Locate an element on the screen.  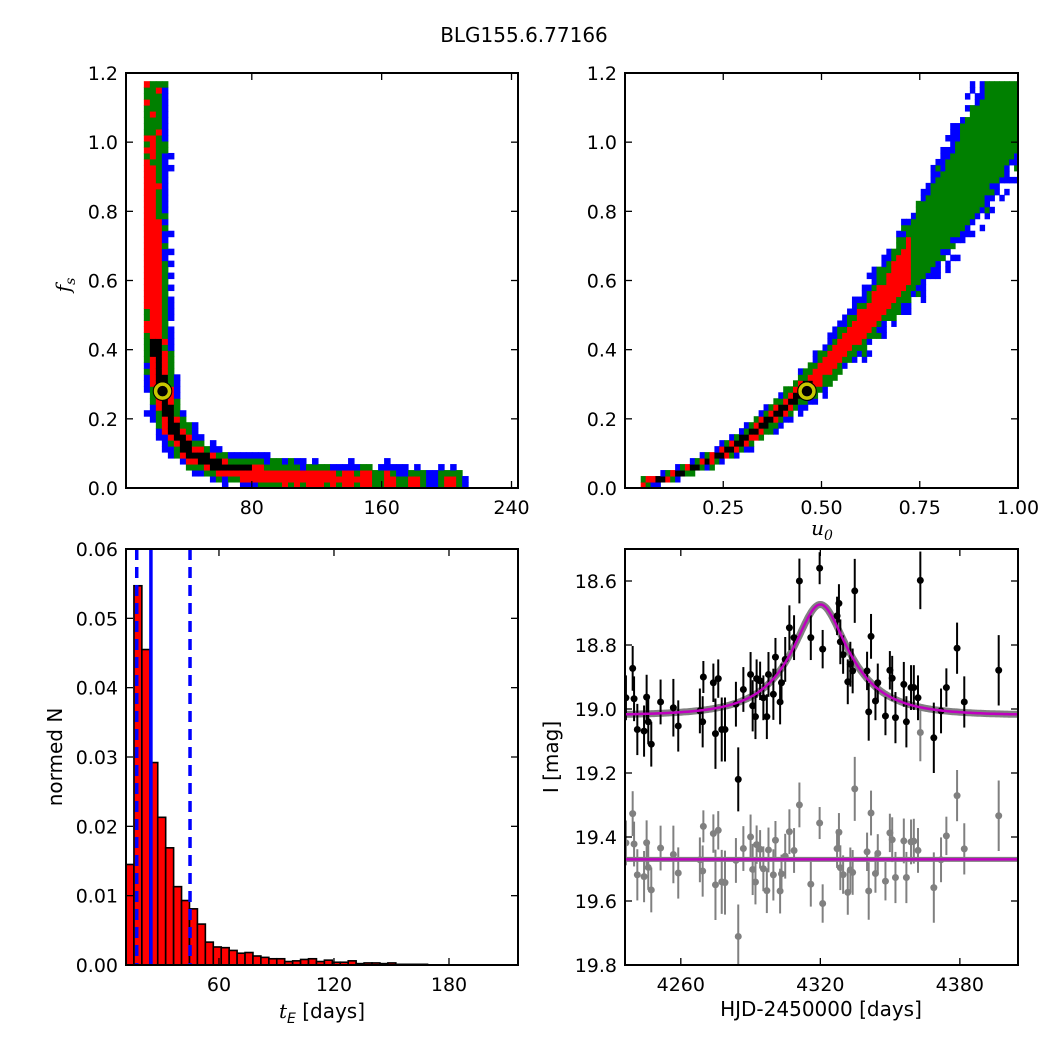
y-tick-label: 0.03 is located at coordinates (97, 758).